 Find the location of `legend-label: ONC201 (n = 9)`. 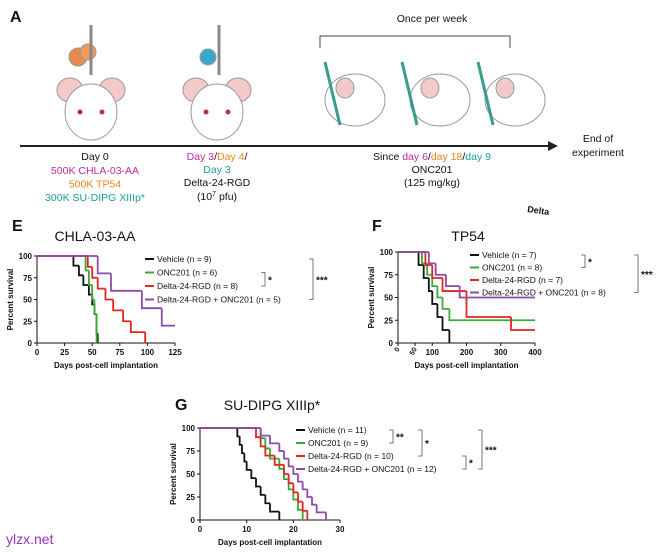

legend-label: ONC201 (n = 9) is located at coordinates (338, 443).